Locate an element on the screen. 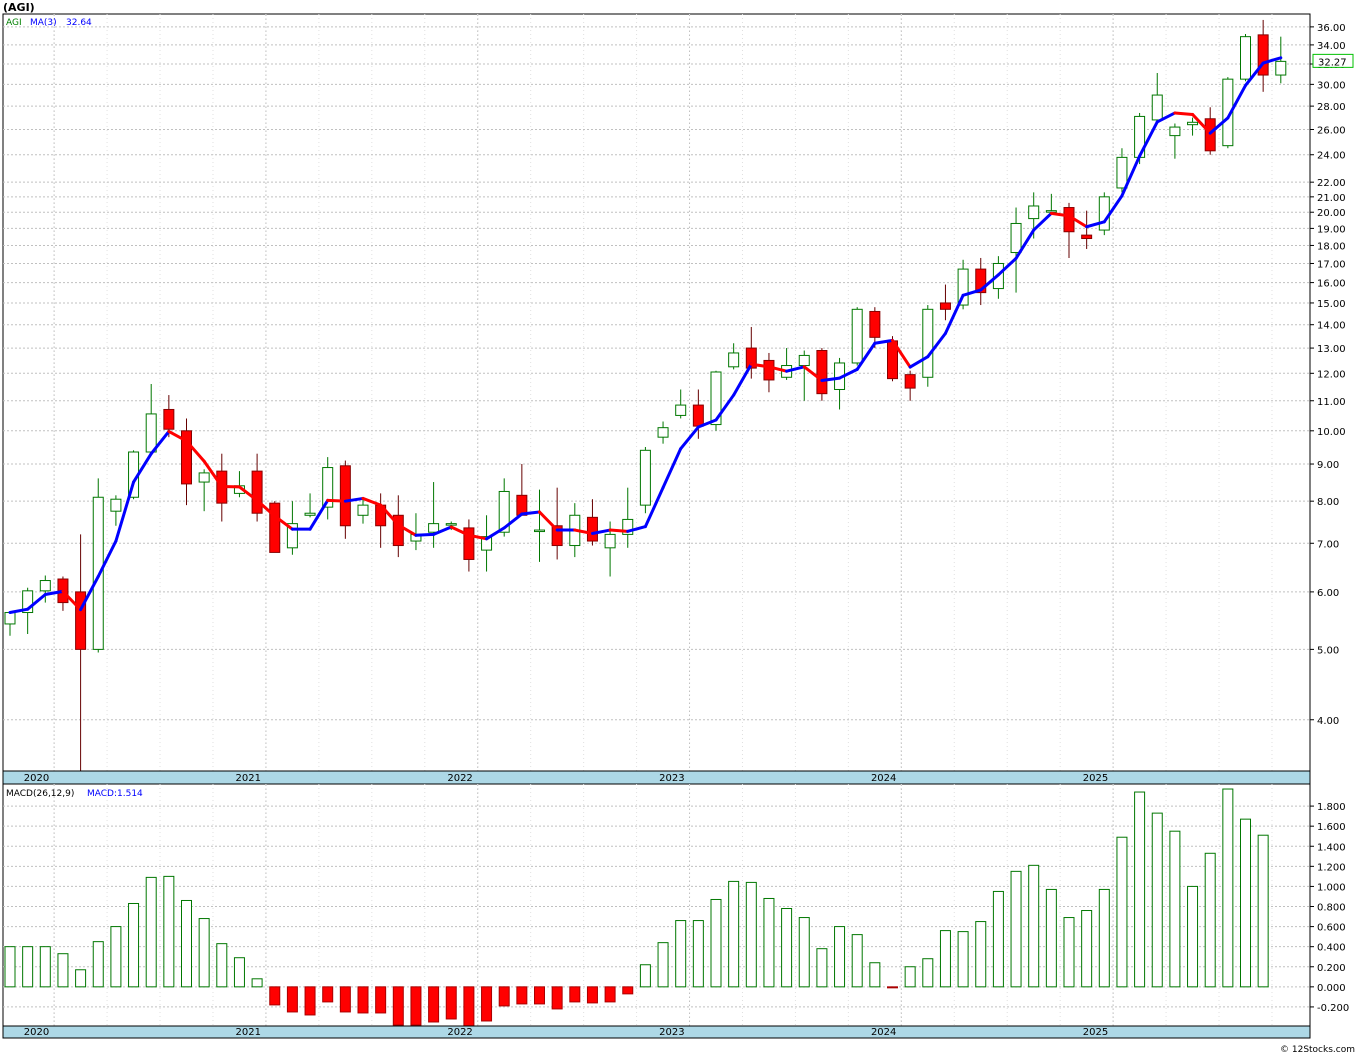 This screenshot has width=1360, height=1056. price-tick-label: 22.00 is located at coordinates (1331, 183).